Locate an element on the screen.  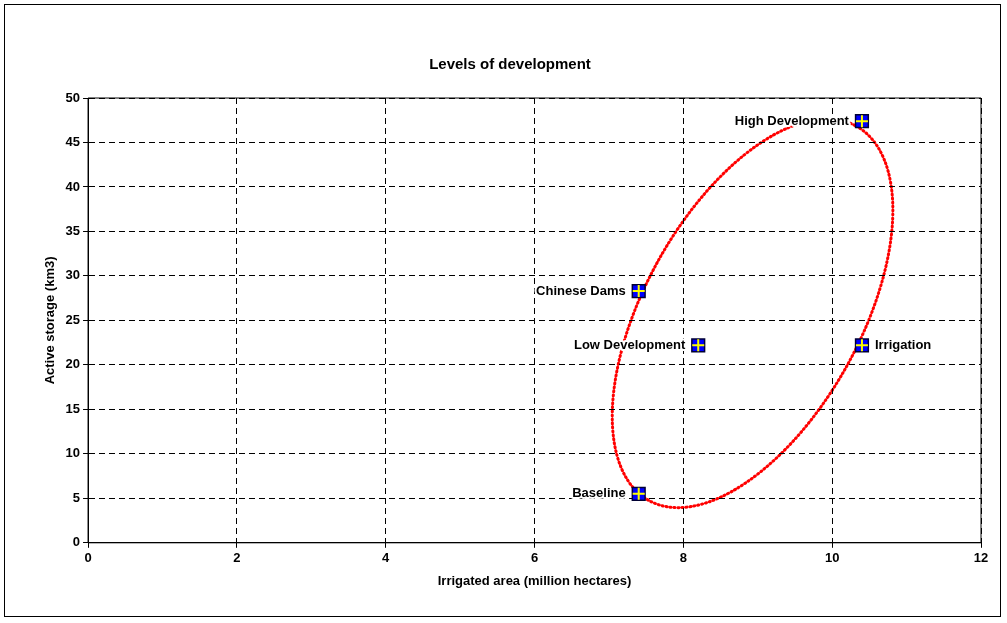
y-tick-label: 25 is located at coordinates (73, 319).